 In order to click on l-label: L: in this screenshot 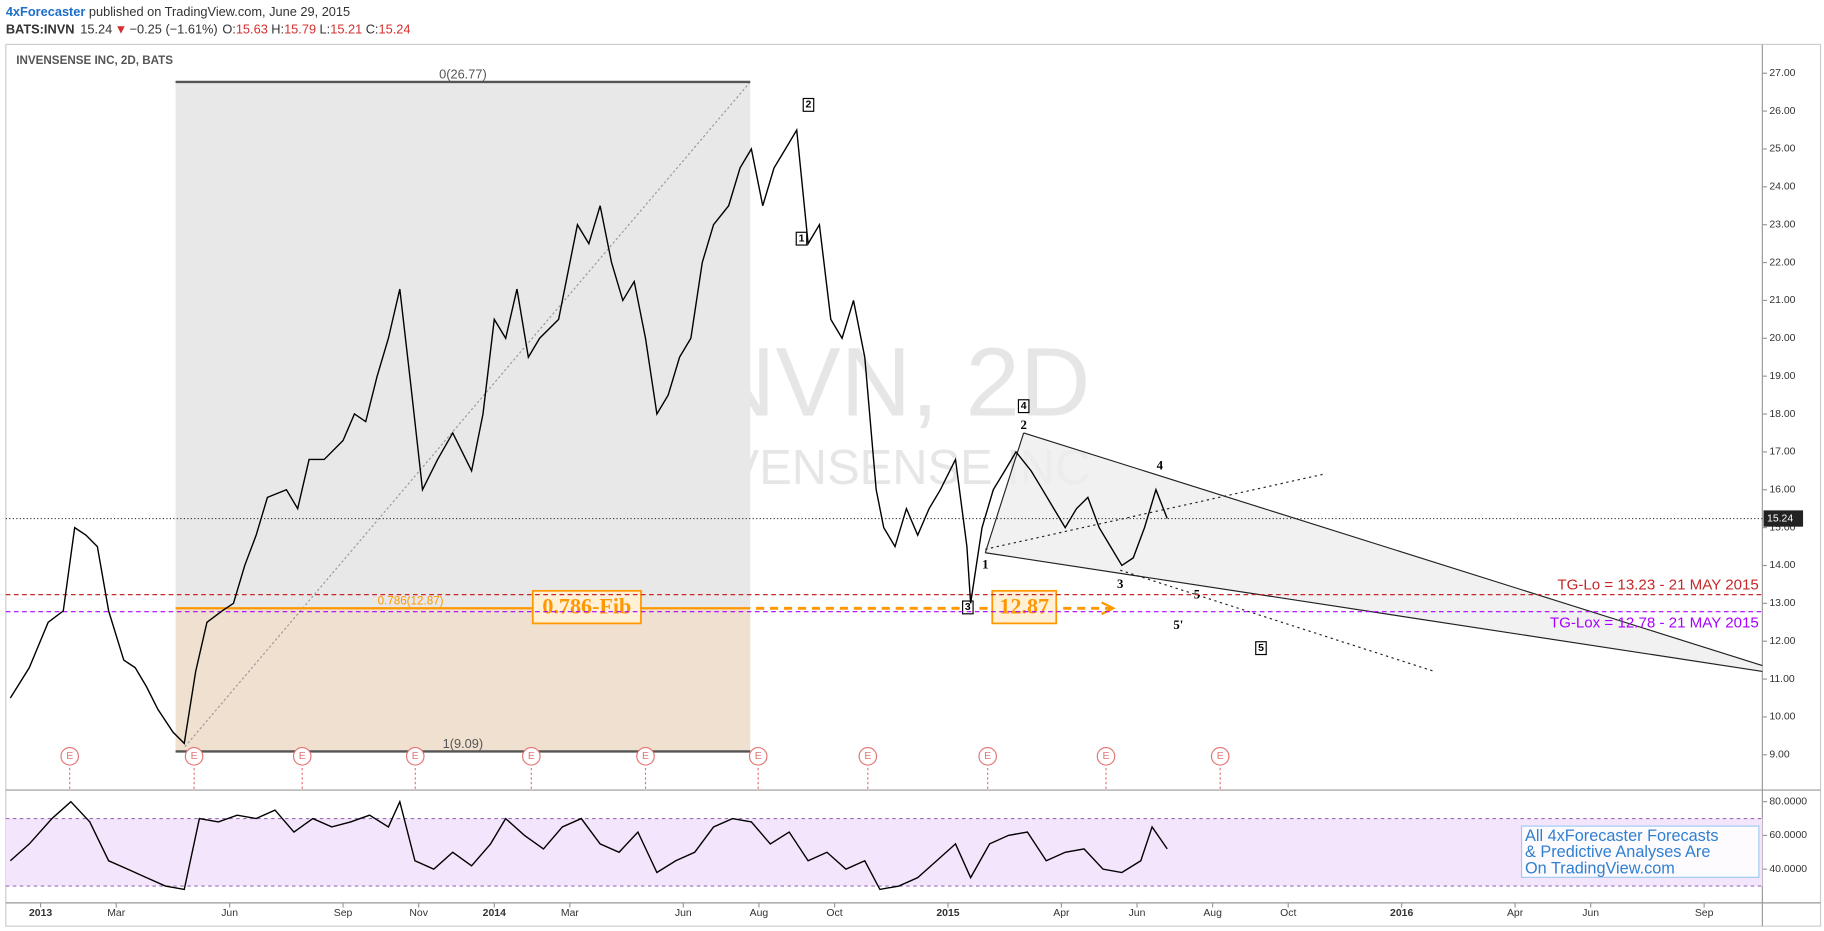, I will do `click(325, 29)`.